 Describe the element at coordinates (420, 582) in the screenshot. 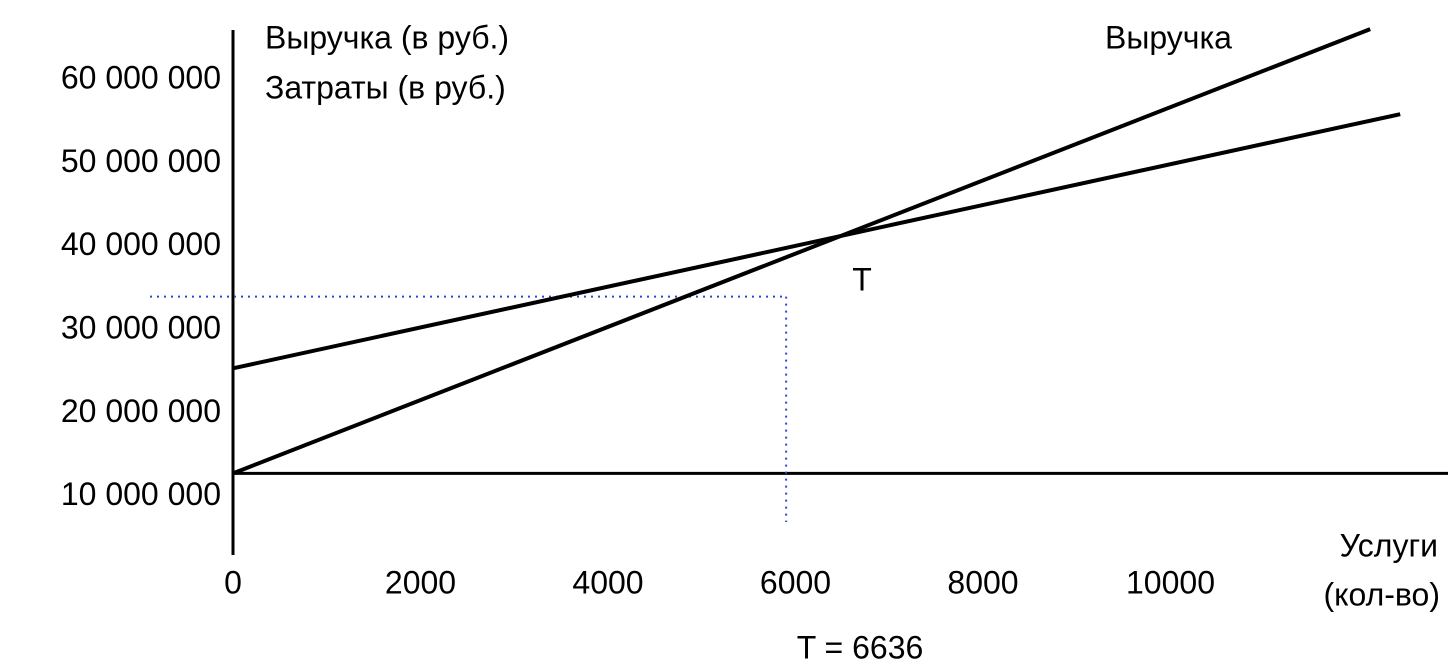

I see `x-tick-label: 2000` at that location.